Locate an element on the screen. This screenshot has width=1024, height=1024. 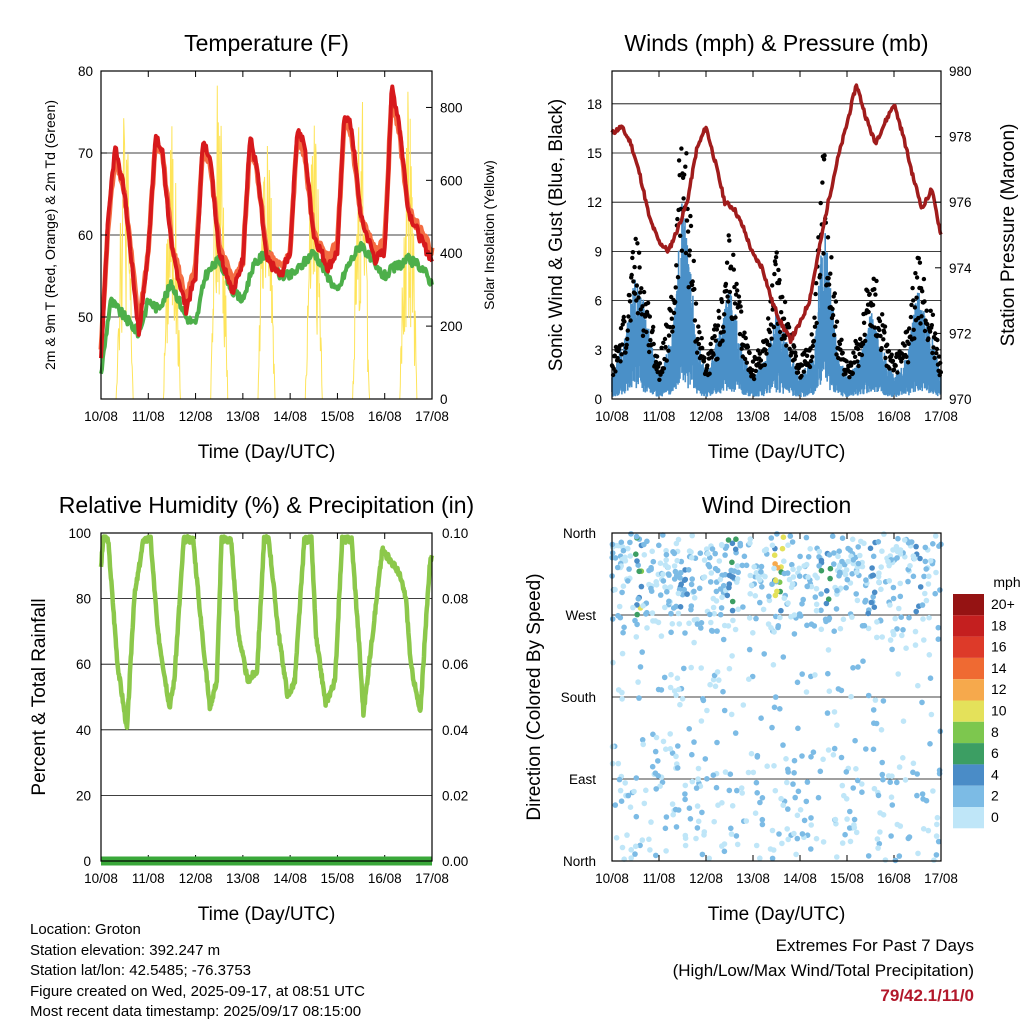
colorbar-label: 4 is located at coordinates (995, 774).